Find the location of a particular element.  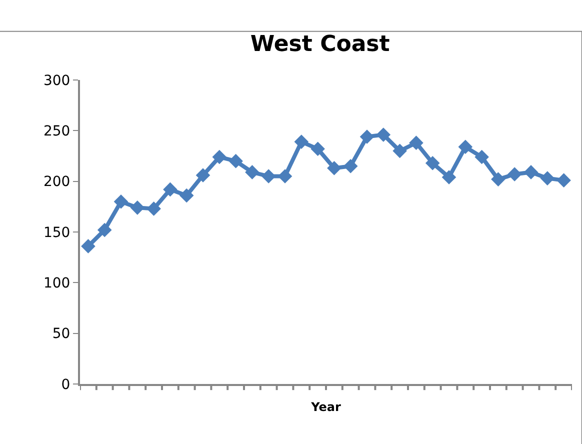

y-tick-label: 200 is located at coordinates (56, 182).